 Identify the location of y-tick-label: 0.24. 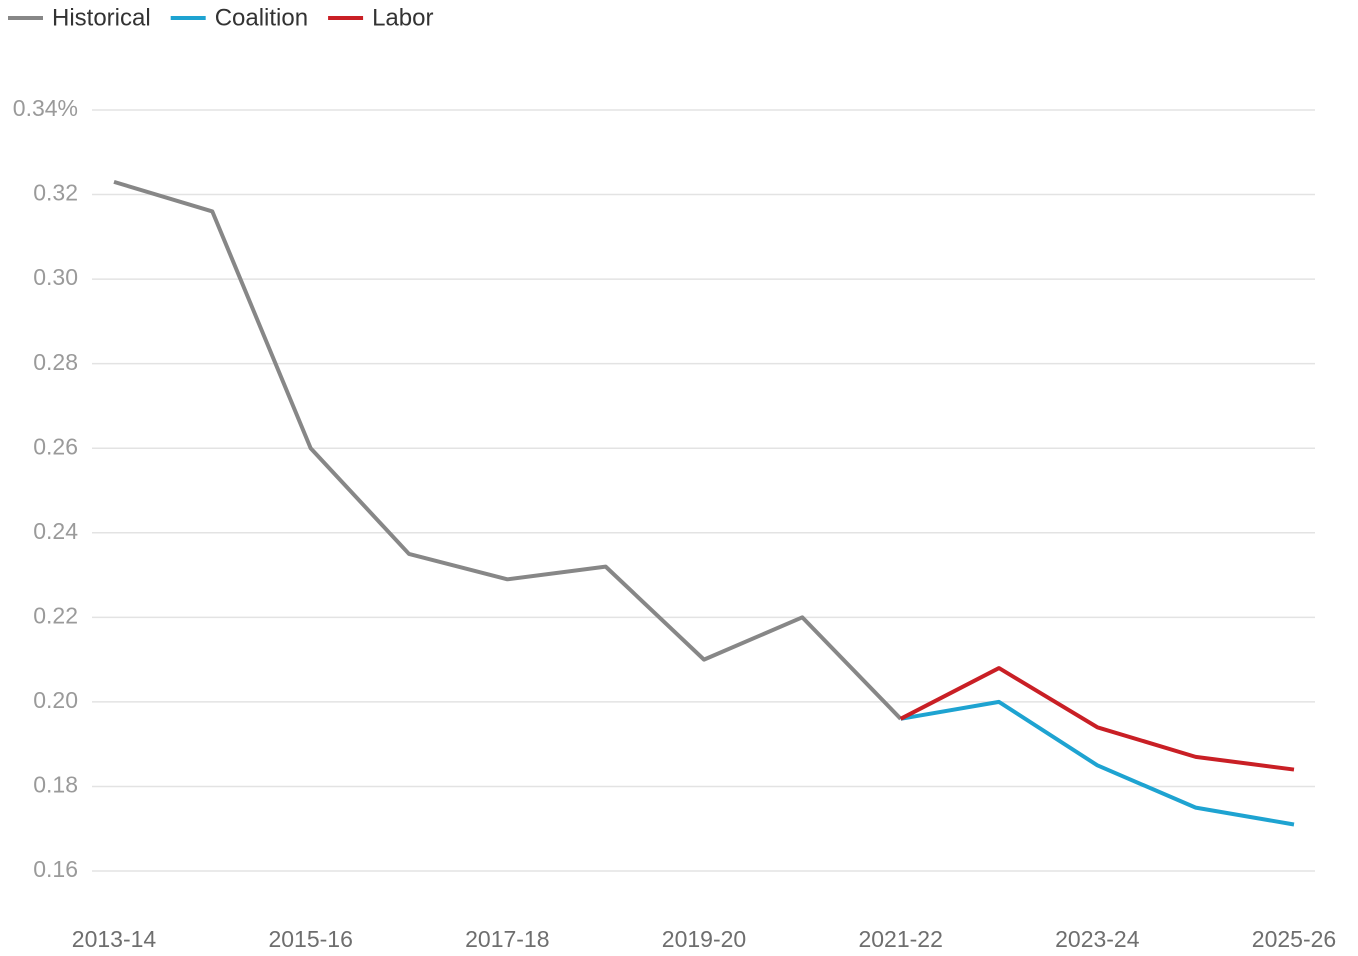
(55, 531).